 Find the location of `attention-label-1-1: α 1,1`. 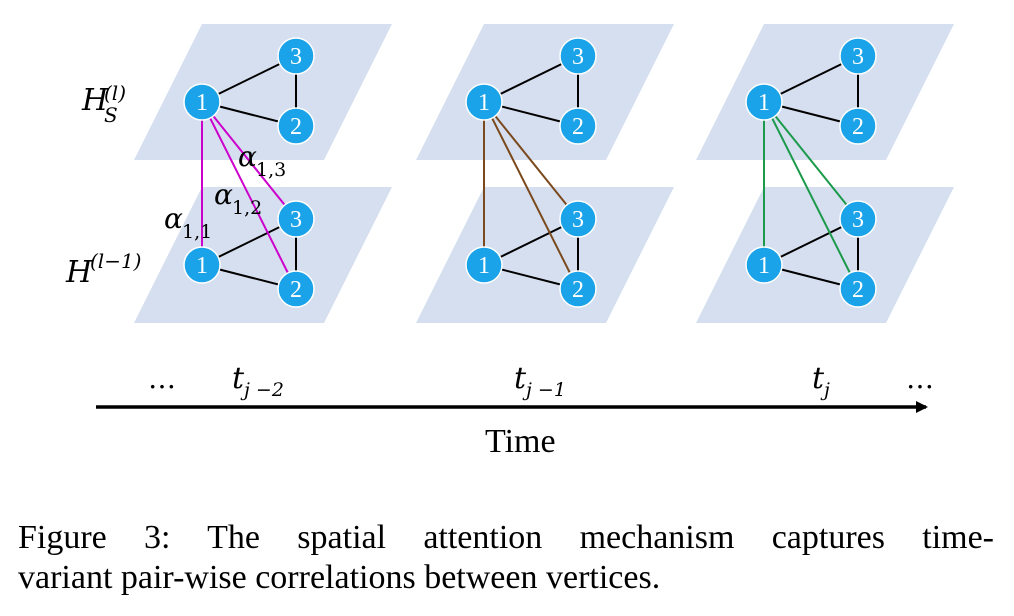

attention-label-1-1: α 1,1 is located at coordinates (188, 222).